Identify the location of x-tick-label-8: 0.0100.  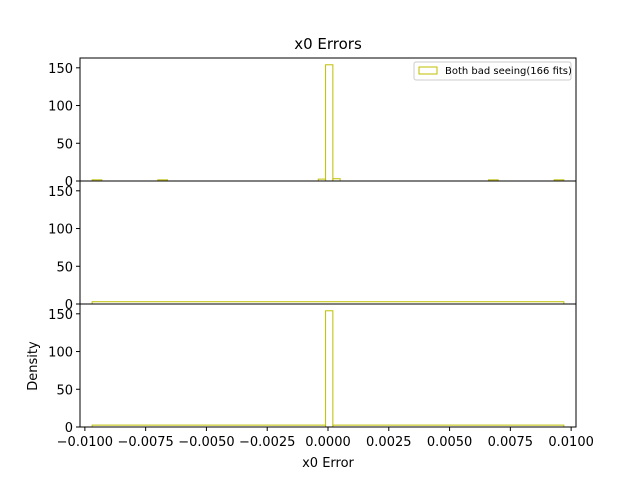
(571, 442).